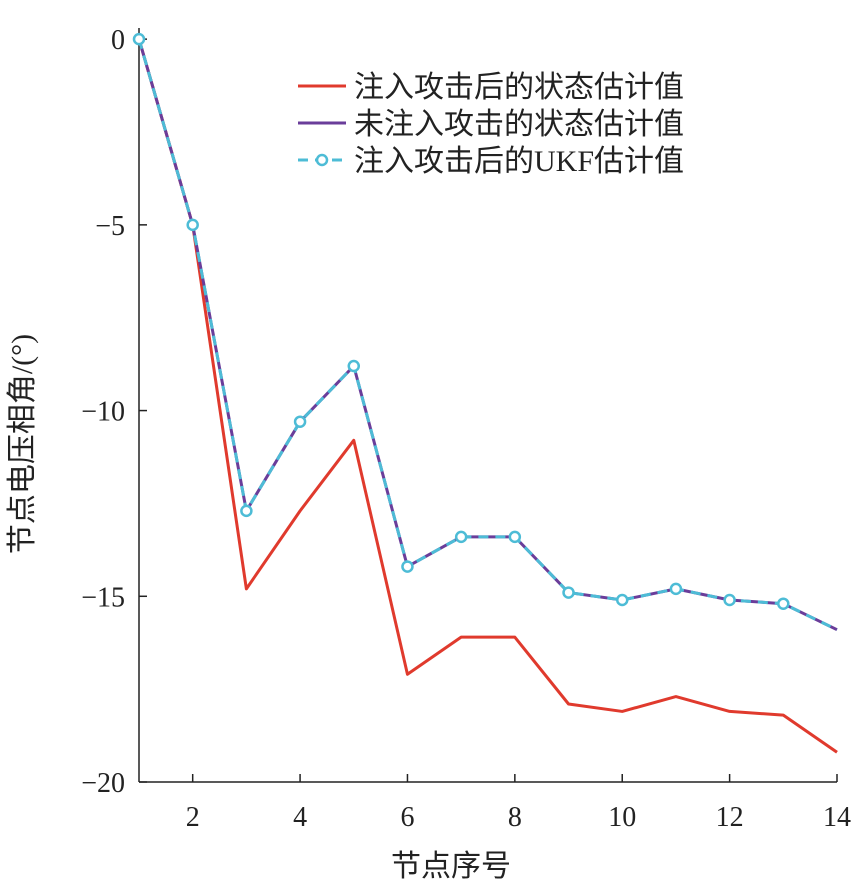  I want to click on legend-label: 注入攻击后的UKF估计值, so click(519, 161).